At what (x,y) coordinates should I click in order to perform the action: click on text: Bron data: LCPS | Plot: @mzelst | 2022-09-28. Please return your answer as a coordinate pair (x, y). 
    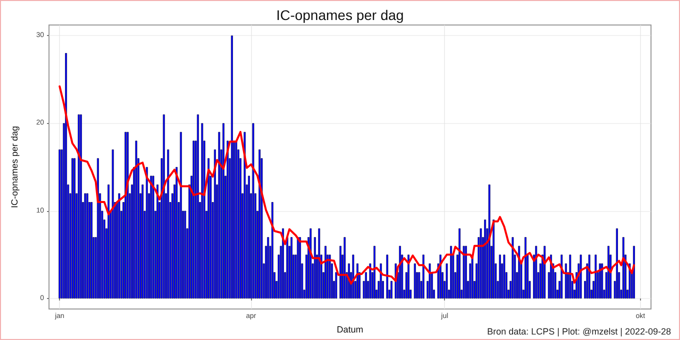
    Looking at the image, I should click on (579, 331).